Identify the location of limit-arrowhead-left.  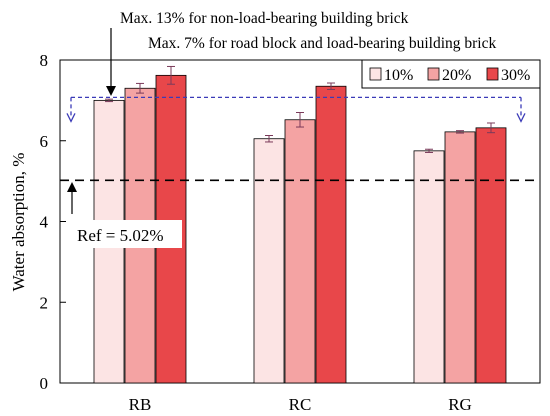
(71, 118).